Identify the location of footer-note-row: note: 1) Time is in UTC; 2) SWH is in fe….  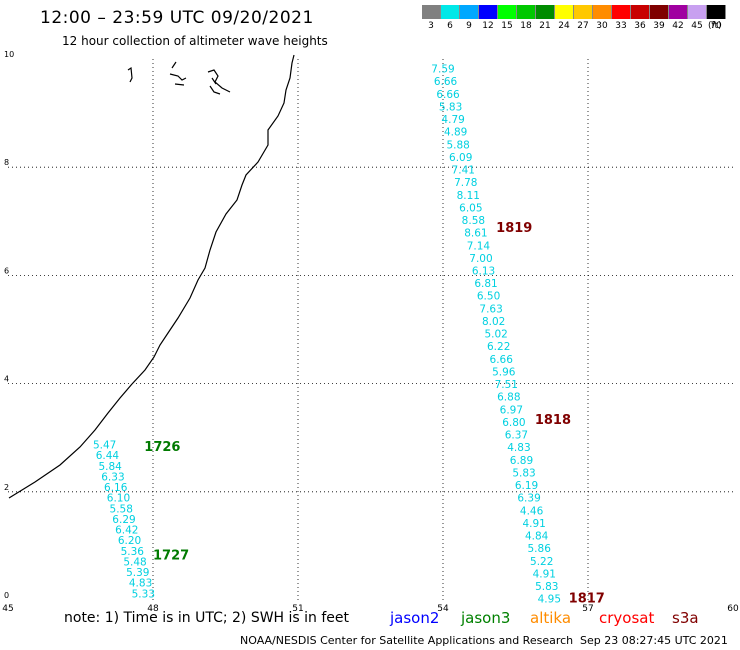
(206, 618).